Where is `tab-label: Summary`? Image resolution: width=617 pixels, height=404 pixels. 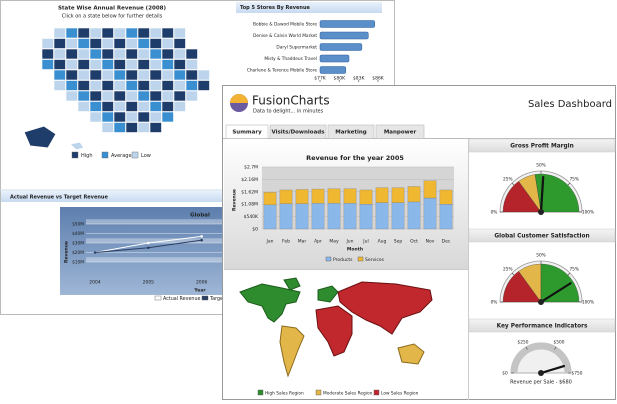
tab-label: Summary is located at coordinates (247, 133).